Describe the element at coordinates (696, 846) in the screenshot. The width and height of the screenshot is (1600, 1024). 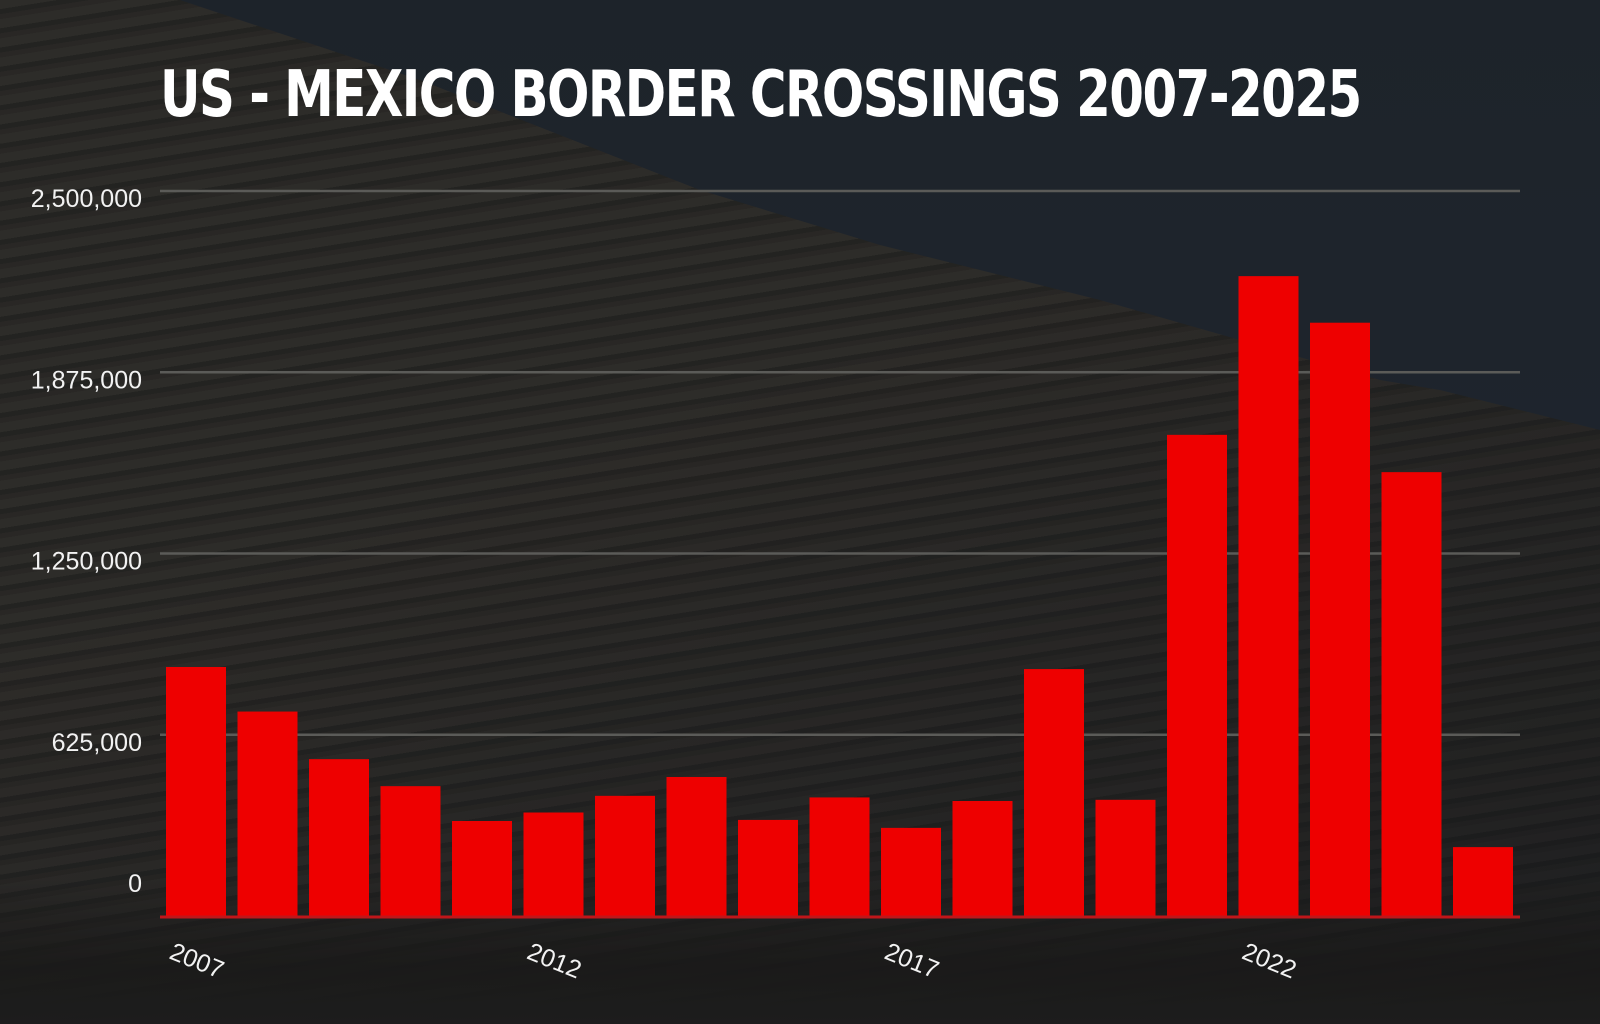
I see `bar-2014` at that location.